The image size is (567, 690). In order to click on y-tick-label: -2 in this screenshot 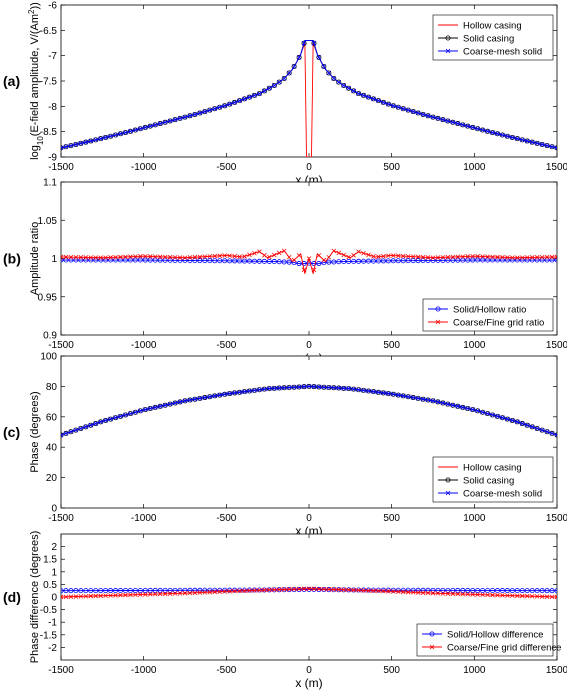, I will do `click(52, 648)`.